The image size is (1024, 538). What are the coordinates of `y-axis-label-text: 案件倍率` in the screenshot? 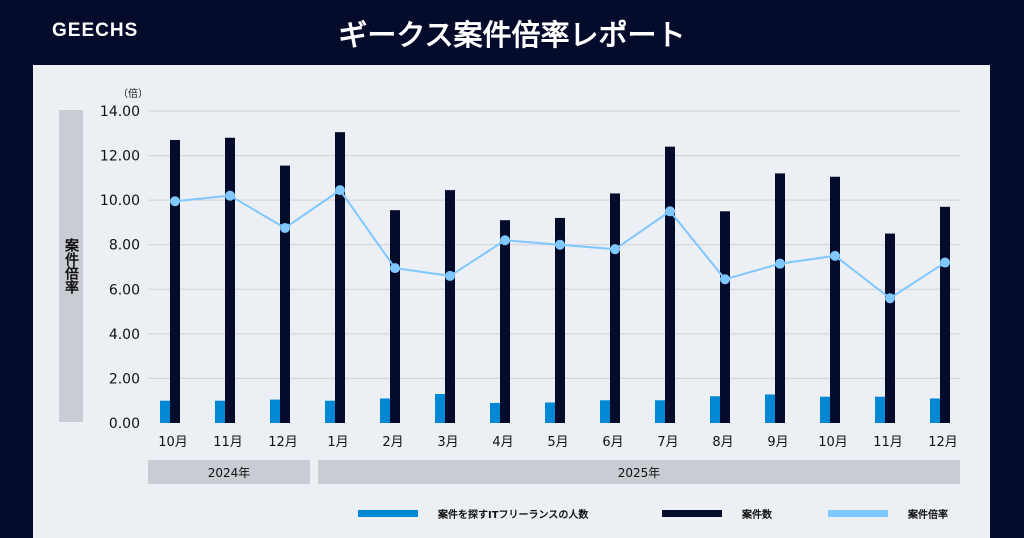 It's located at (71, 266).